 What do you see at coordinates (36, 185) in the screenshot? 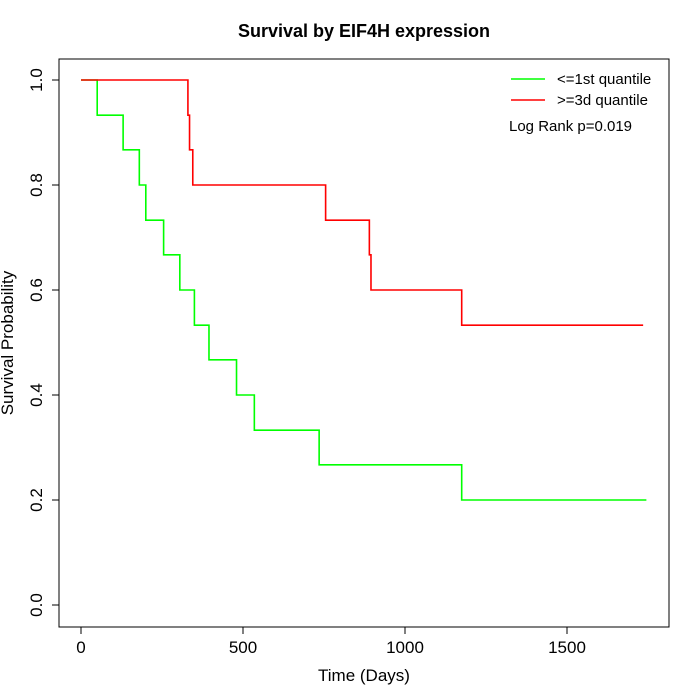
I see `y-tick-label: 0.8` at bounding box center [36, 185].